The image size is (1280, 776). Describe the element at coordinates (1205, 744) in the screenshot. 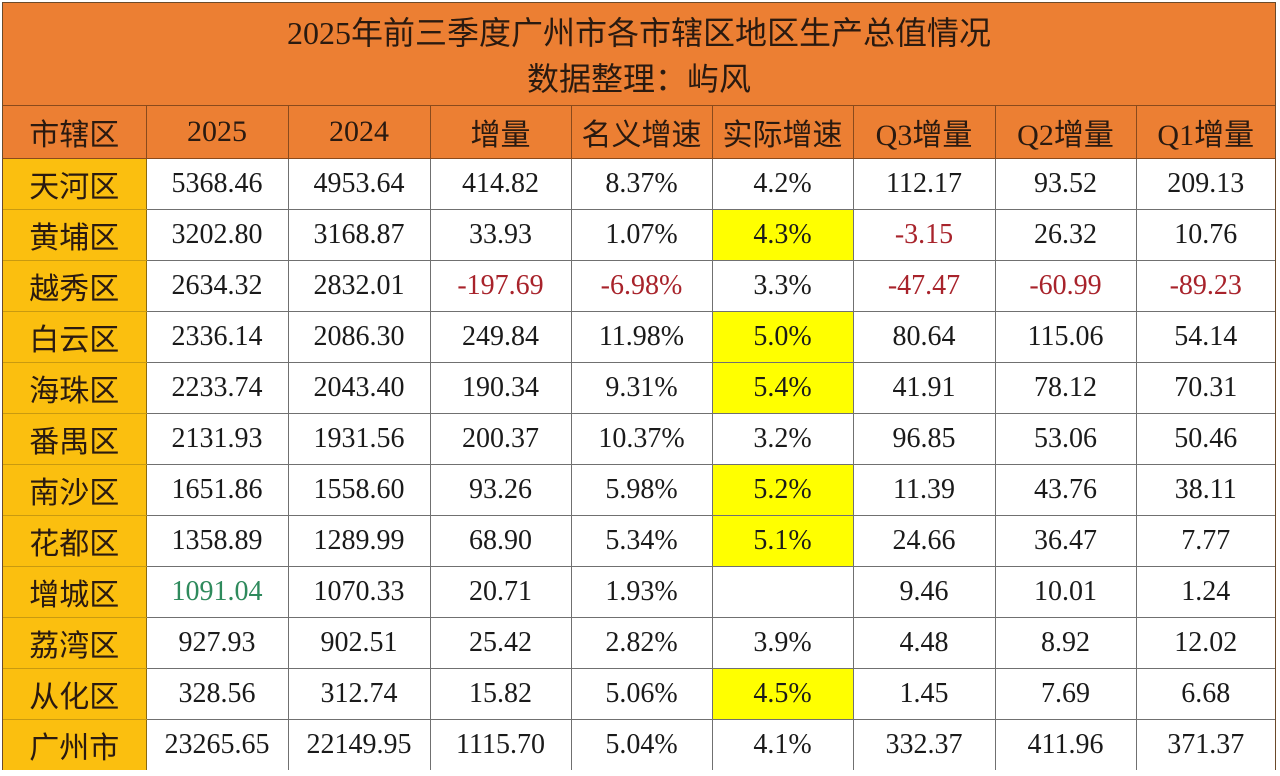

I see `q1-increment-cell: 371.37` at that location.